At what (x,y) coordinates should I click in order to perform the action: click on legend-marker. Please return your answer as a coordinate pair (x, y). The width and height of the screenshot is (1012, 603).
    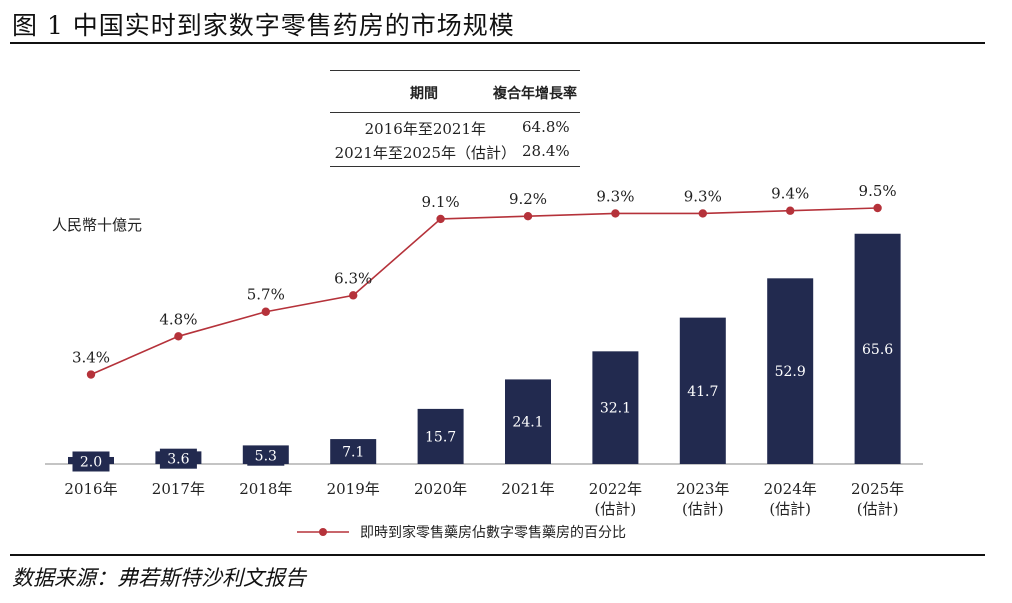
    Looking at the image, I should click on (323, 532).